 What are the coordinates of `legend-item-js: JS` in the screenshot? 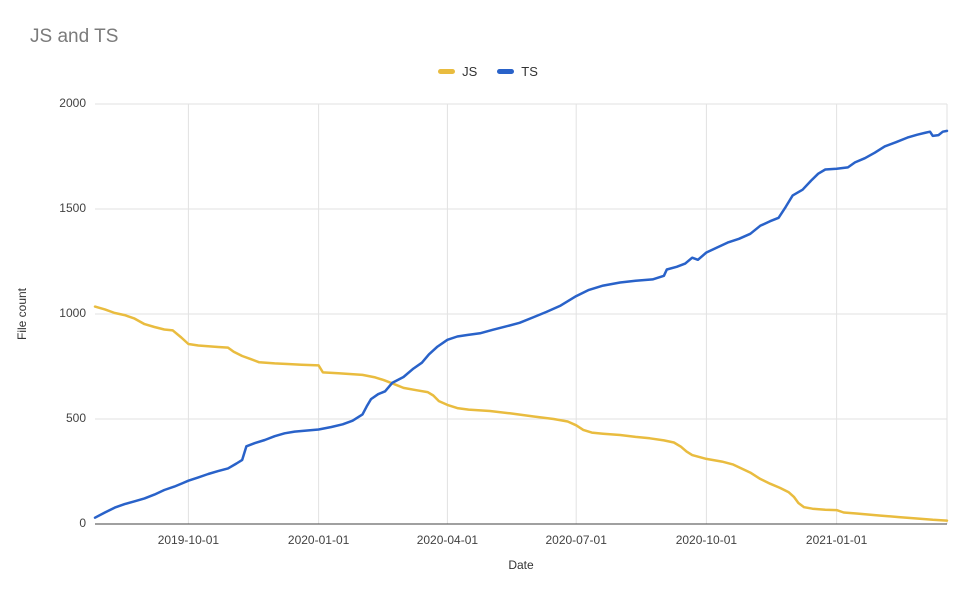 It's located at (457, 71).